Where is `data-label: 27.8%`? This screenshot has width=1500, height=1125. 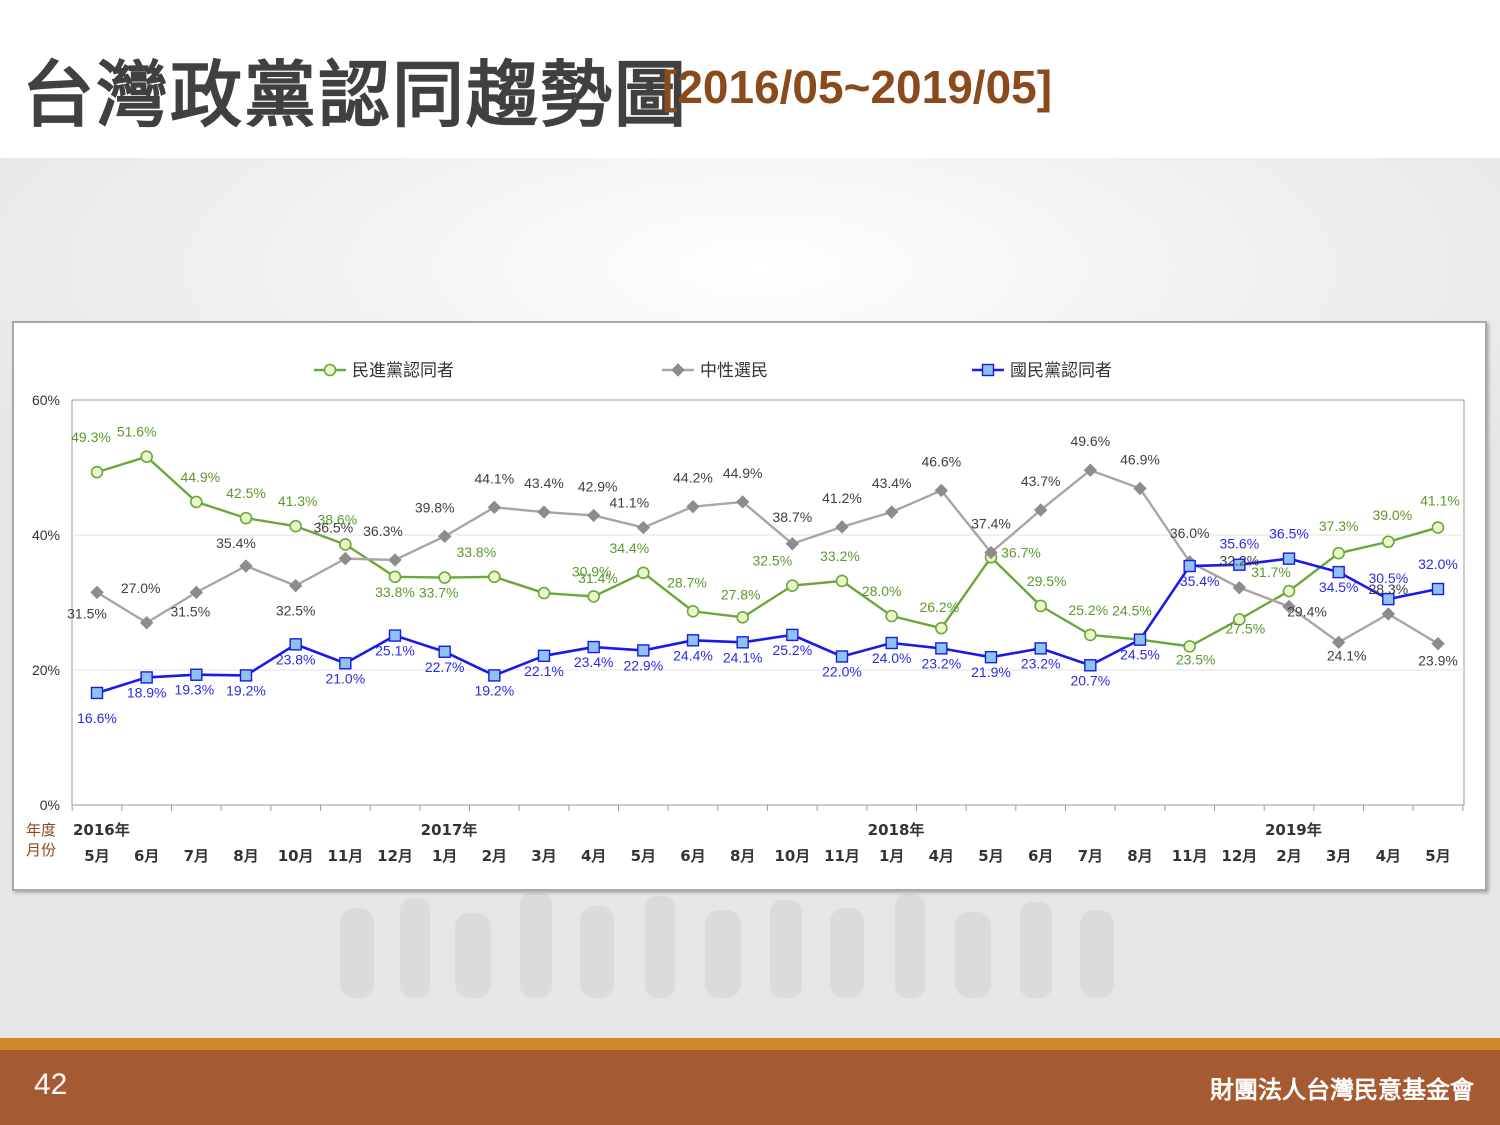 data-label: 27.8% is located at coordinates (741, 594).